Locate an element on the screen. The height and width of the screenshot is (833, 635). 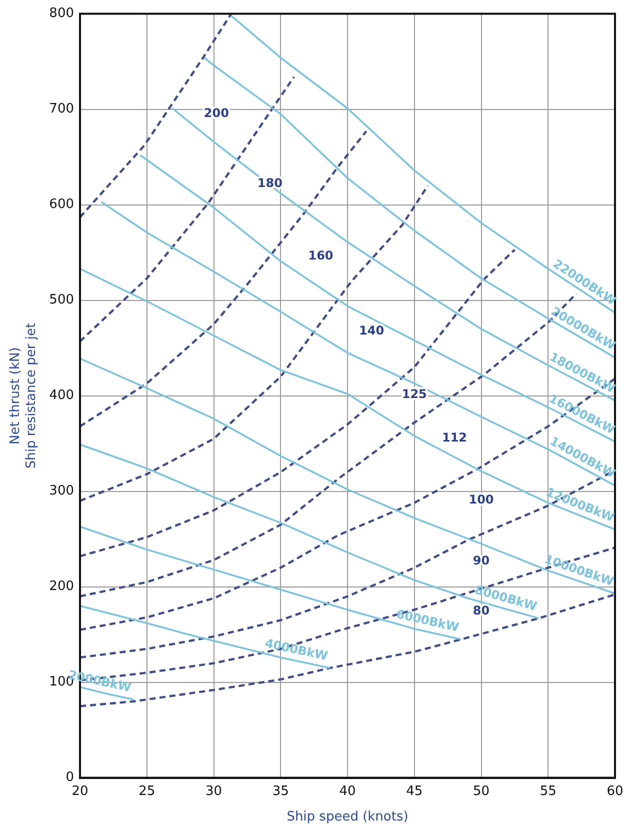
y-tick-label: 300 is located at coordinates (61, 491).